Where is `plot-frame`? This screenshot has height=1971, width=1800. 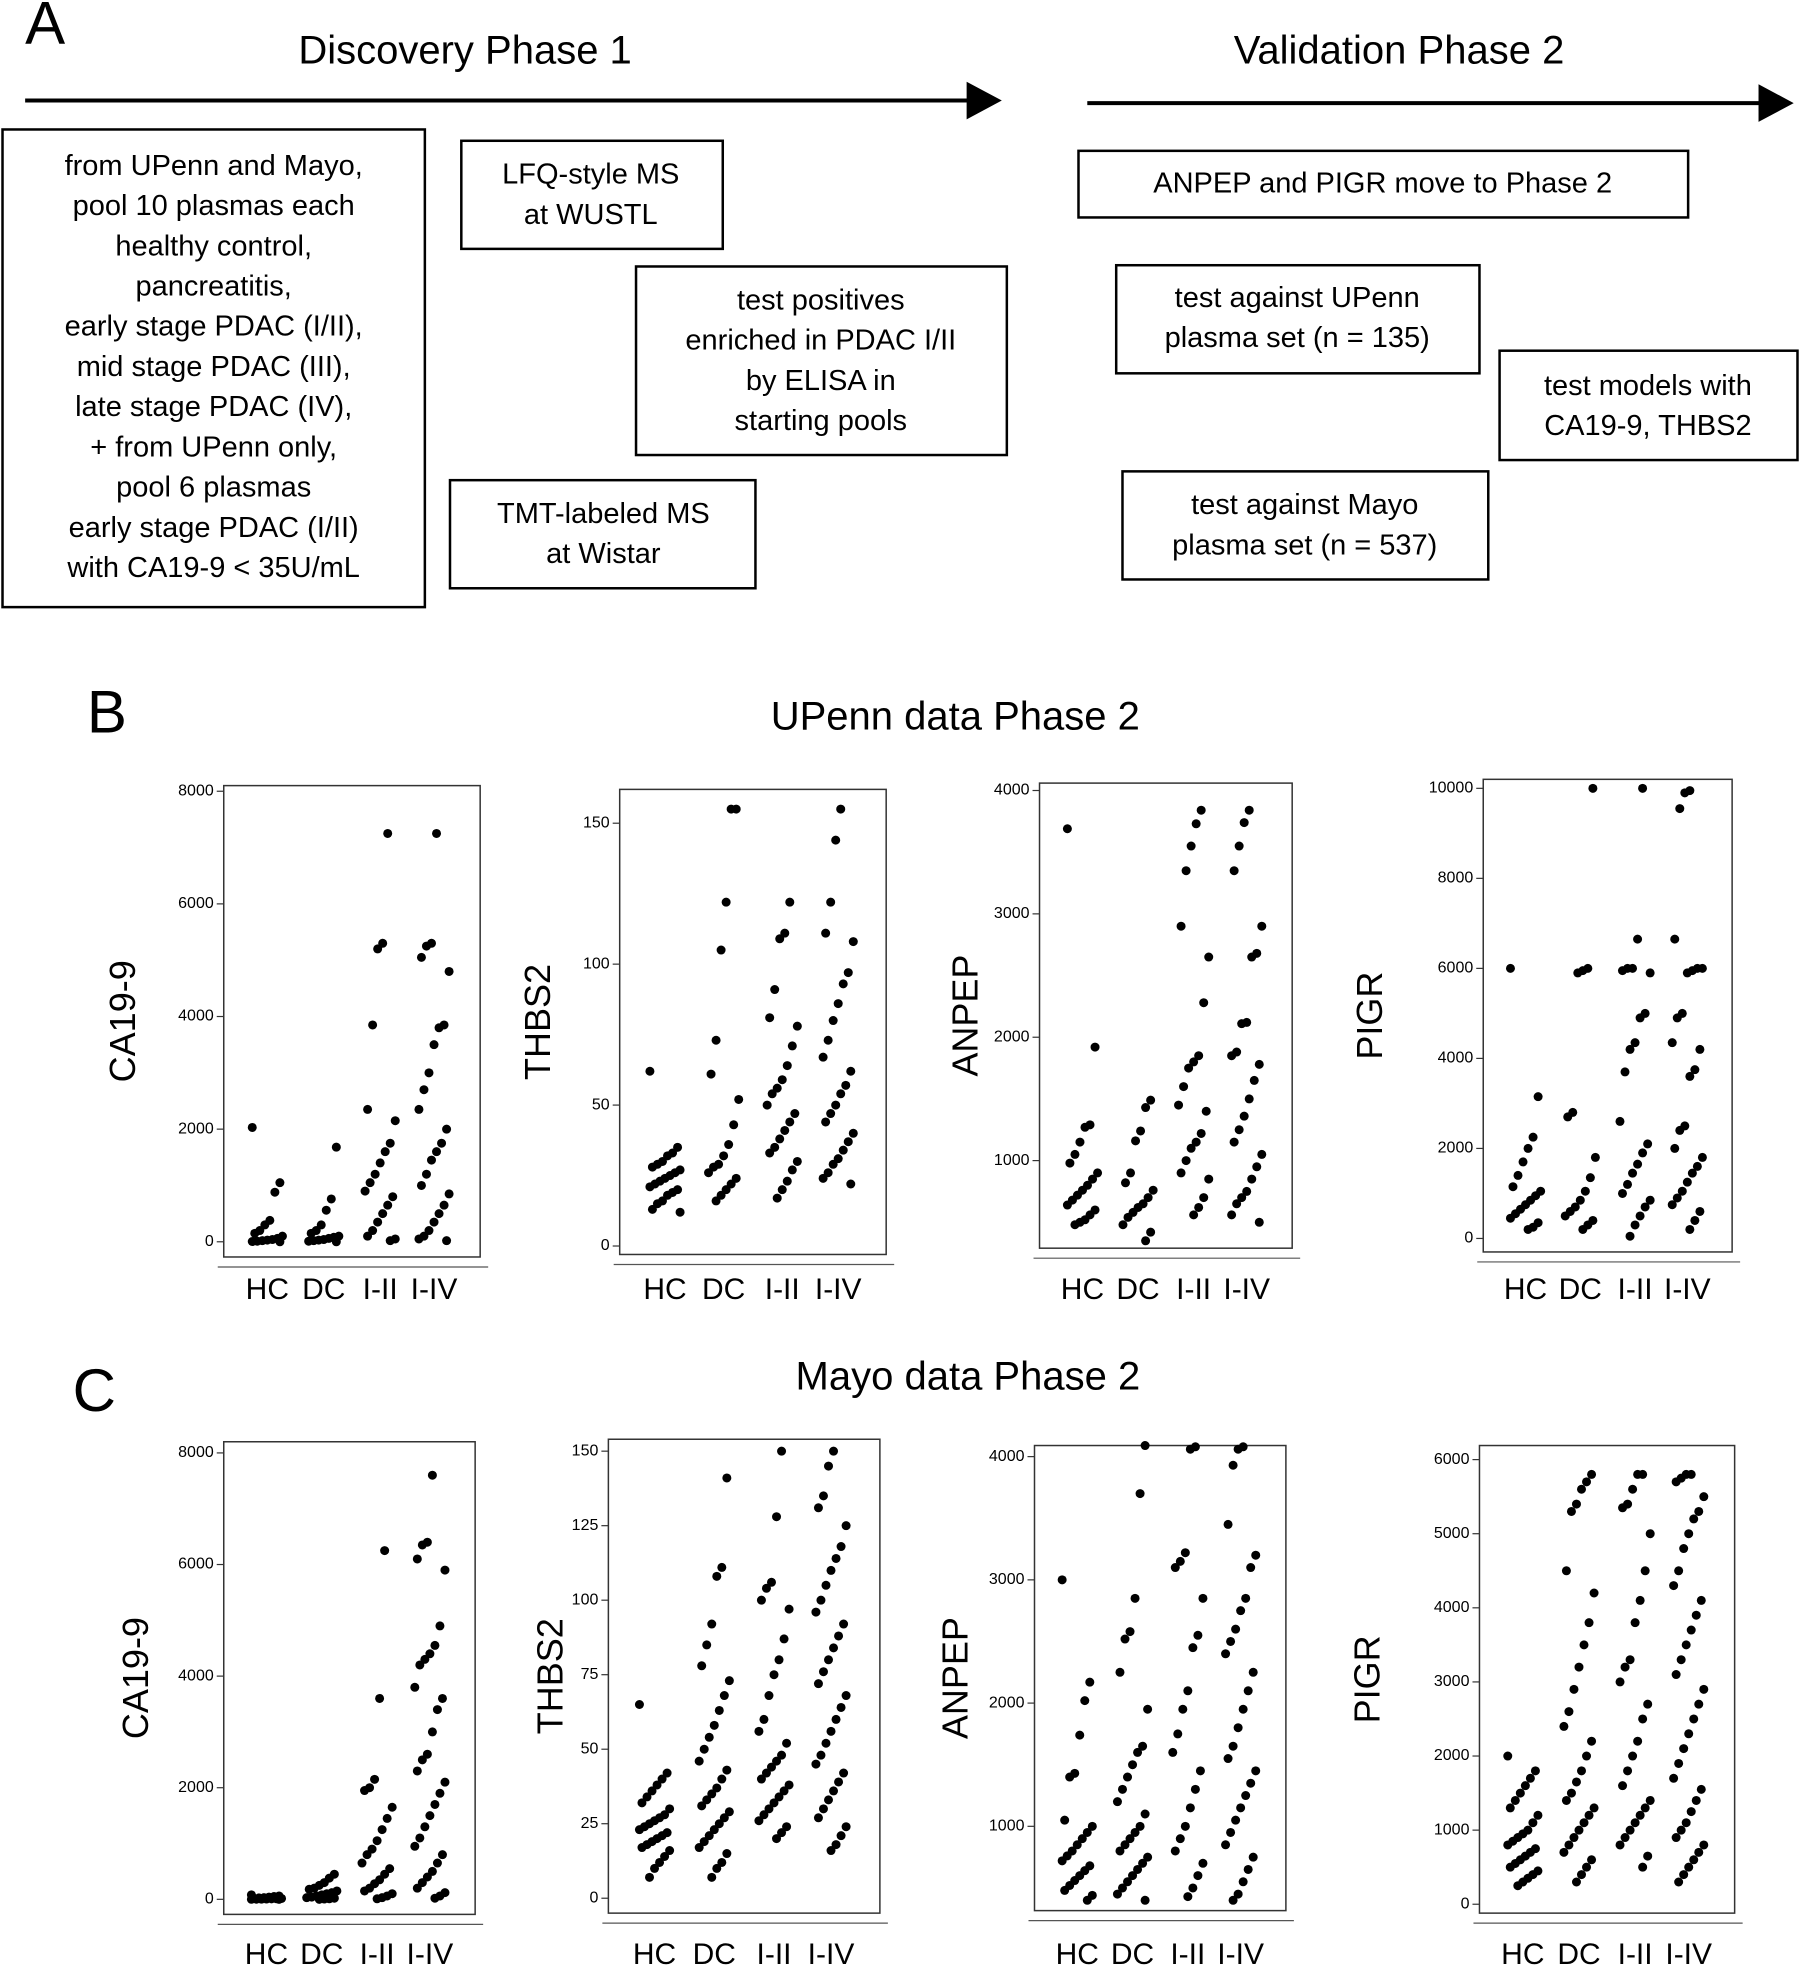
plot-frame is located at coordinates (1607, 1015).